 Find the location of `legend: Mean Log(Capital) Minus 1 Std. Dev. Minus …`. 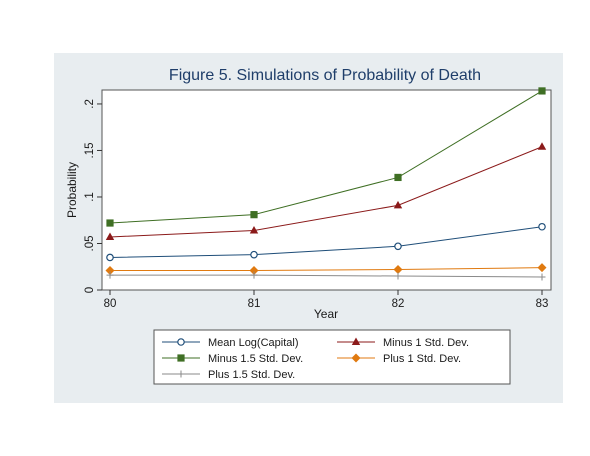

legend: Mean Log(Capital) Minus 1 Std. Dev. Minus … is located at coordinates (315, 359).